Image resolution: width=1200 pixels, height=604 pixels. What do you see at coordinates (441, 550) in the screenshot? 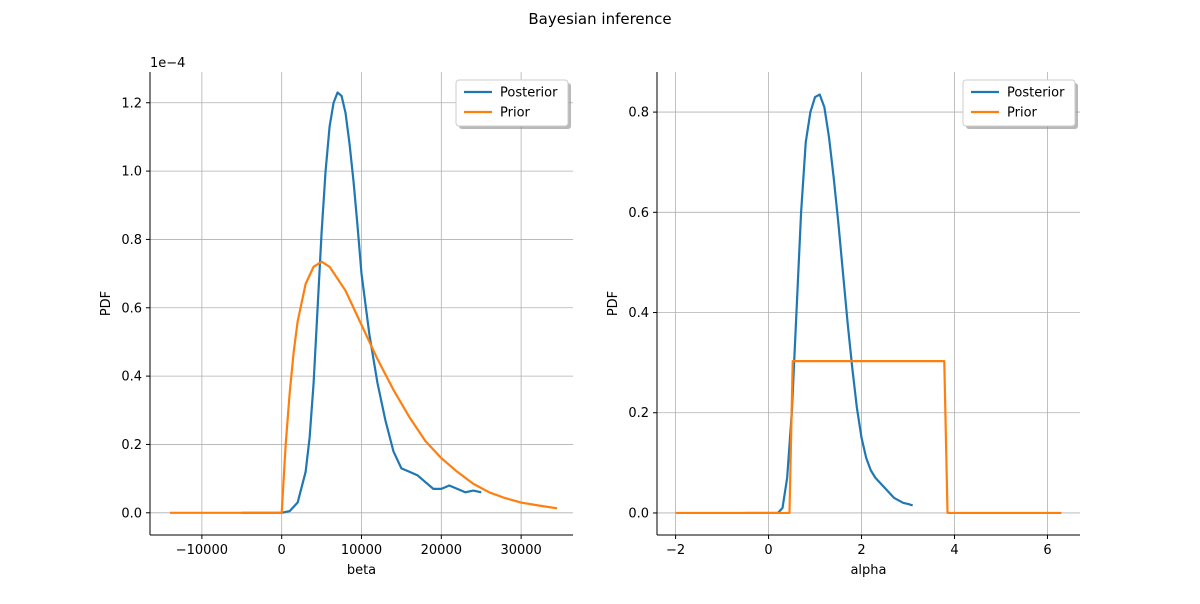
I see `x-tick-label: 20000` at bounding box center [441, 550].